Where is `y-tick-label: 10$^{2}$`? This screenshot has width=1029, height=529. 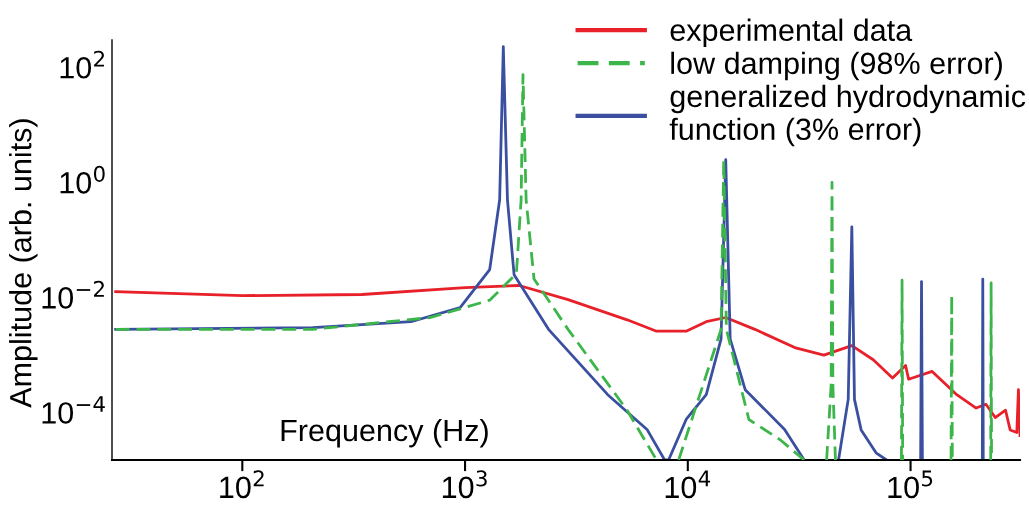 y-tick-label: 10$^{2}$ is located at coordinates (82, 64).